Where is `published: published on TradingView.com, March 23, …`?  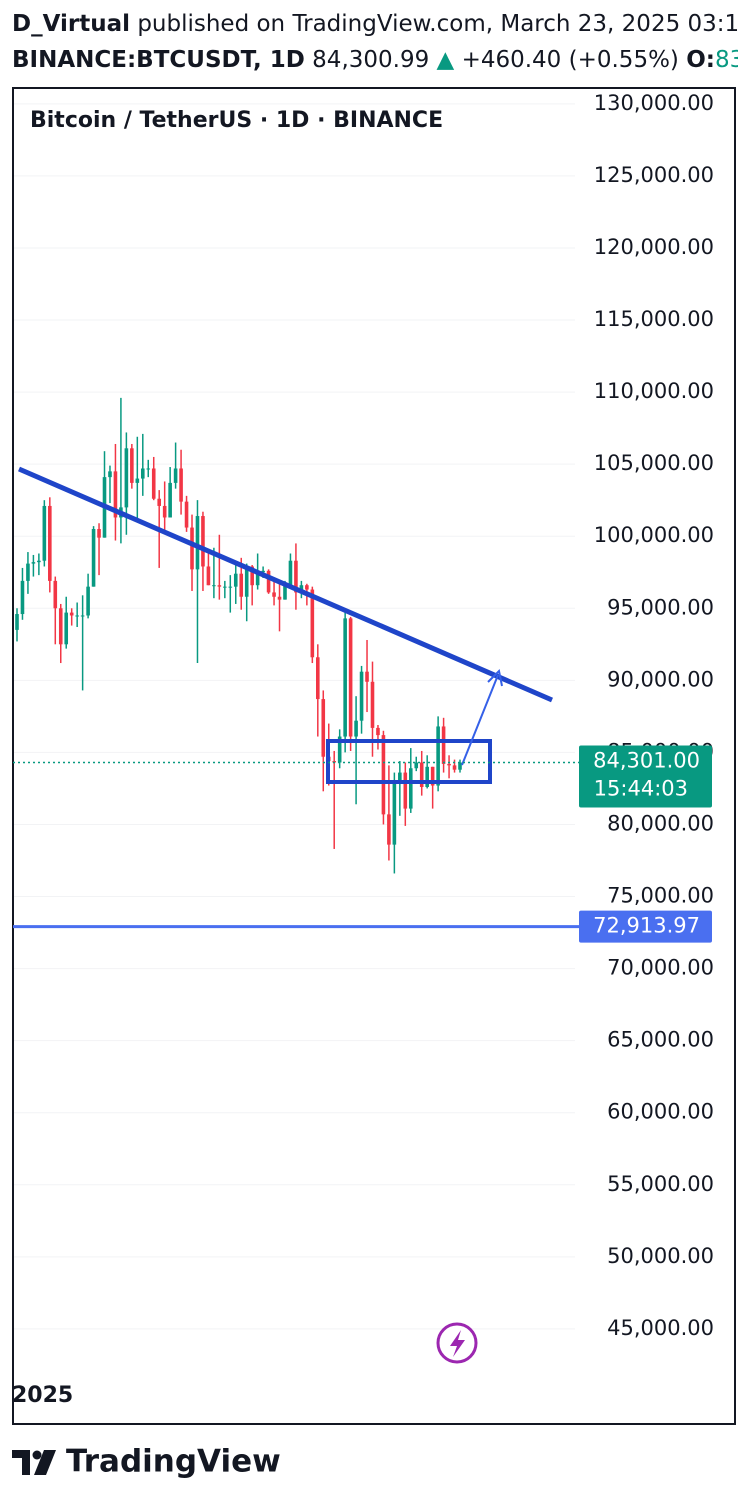 published: published on TradingView.com, March 23, … is located at coordinates (442, 24).